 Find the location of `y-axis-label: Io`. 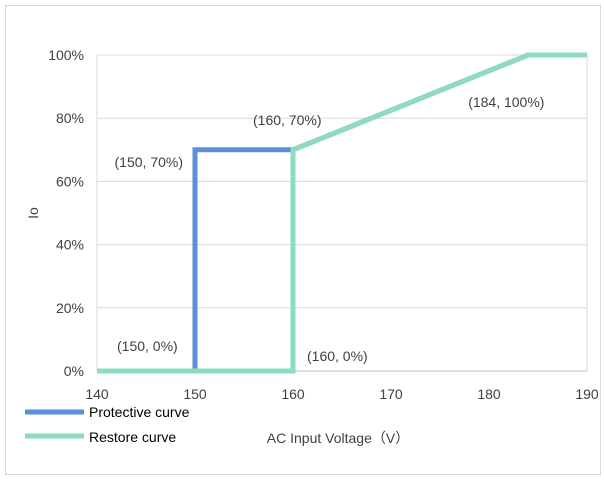

y-axis-label: Io is located at coordinates (33, 213).